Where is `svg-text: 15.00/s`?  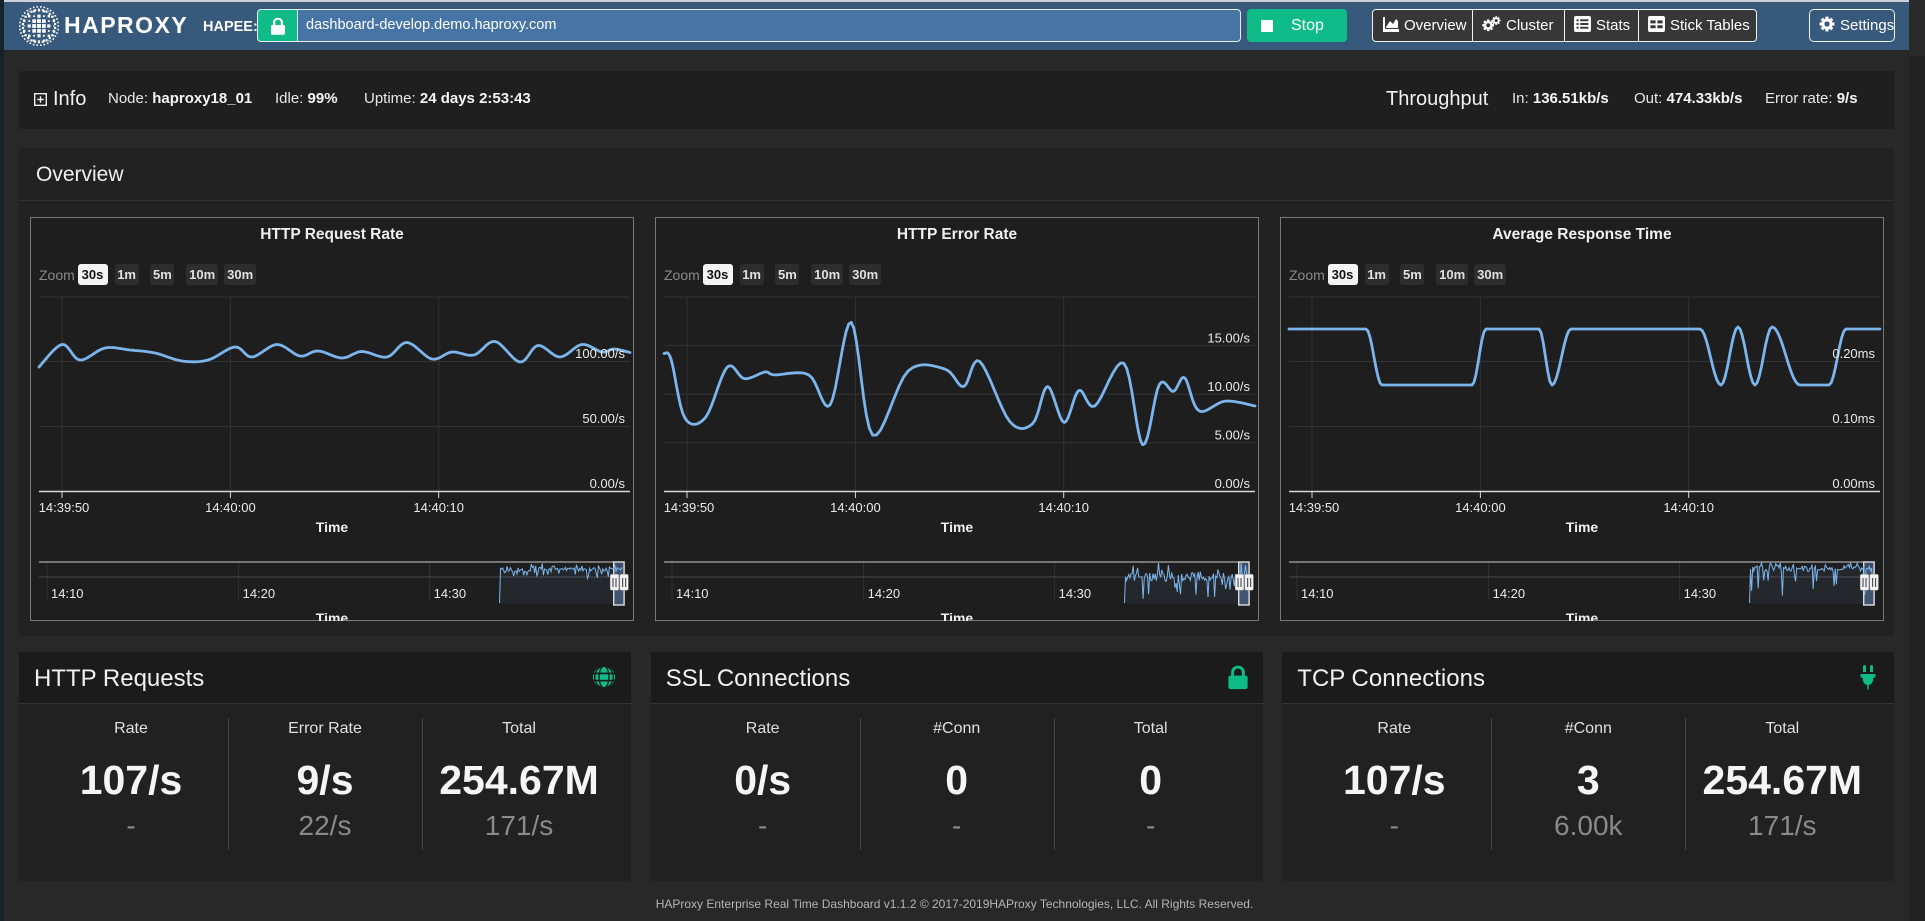
svg-text: 15.00/s is located at coordinates (1228, 338).